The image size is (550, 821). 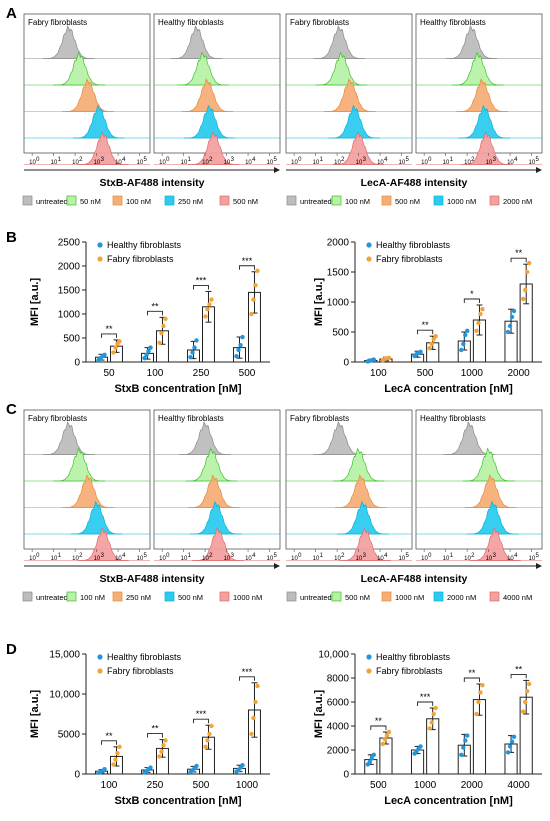 I want to click on x-axis-title: StxB-AF488 intensity, so click(x=151, y=579).